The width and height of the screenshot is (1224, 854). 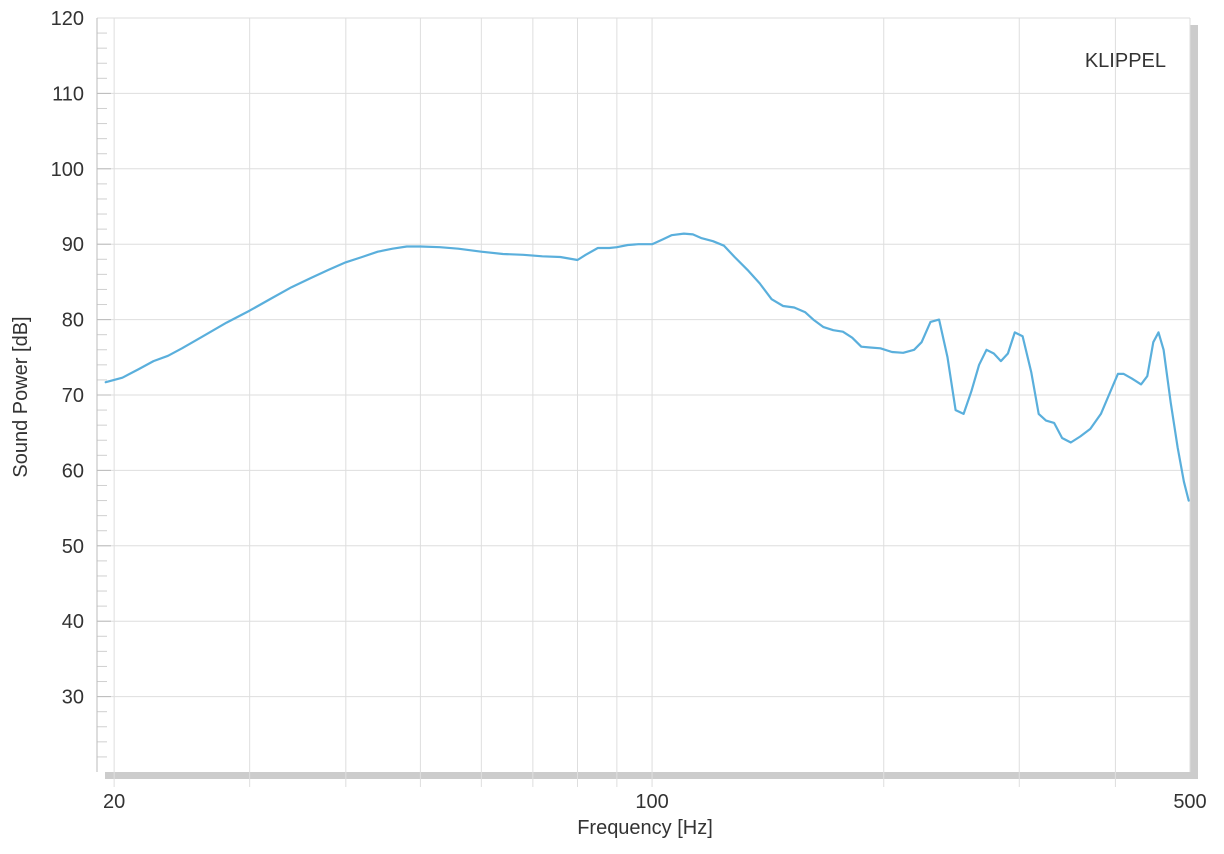 I want to click on y-tick-label: 90, so click(x=73, y=245).